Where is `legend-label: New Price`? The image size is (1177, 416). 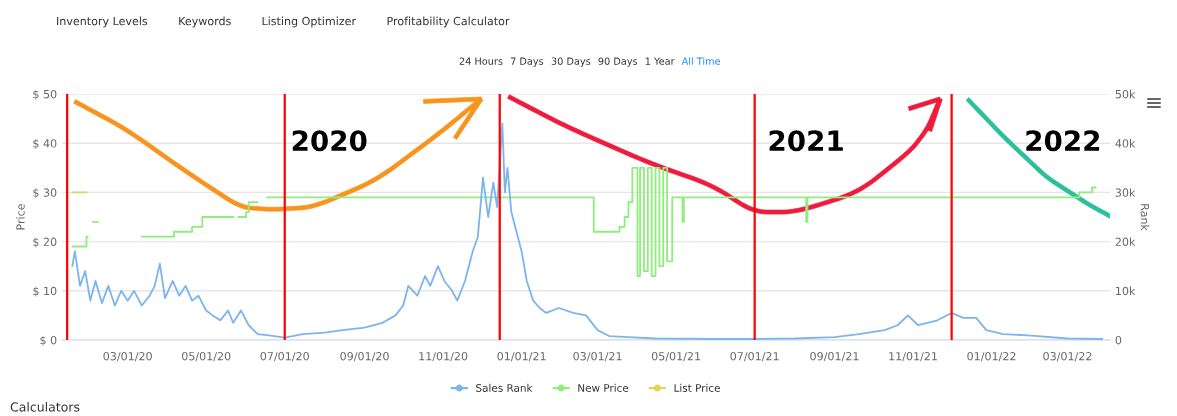 legend-label: New Price is located at coordinates (603, 387).